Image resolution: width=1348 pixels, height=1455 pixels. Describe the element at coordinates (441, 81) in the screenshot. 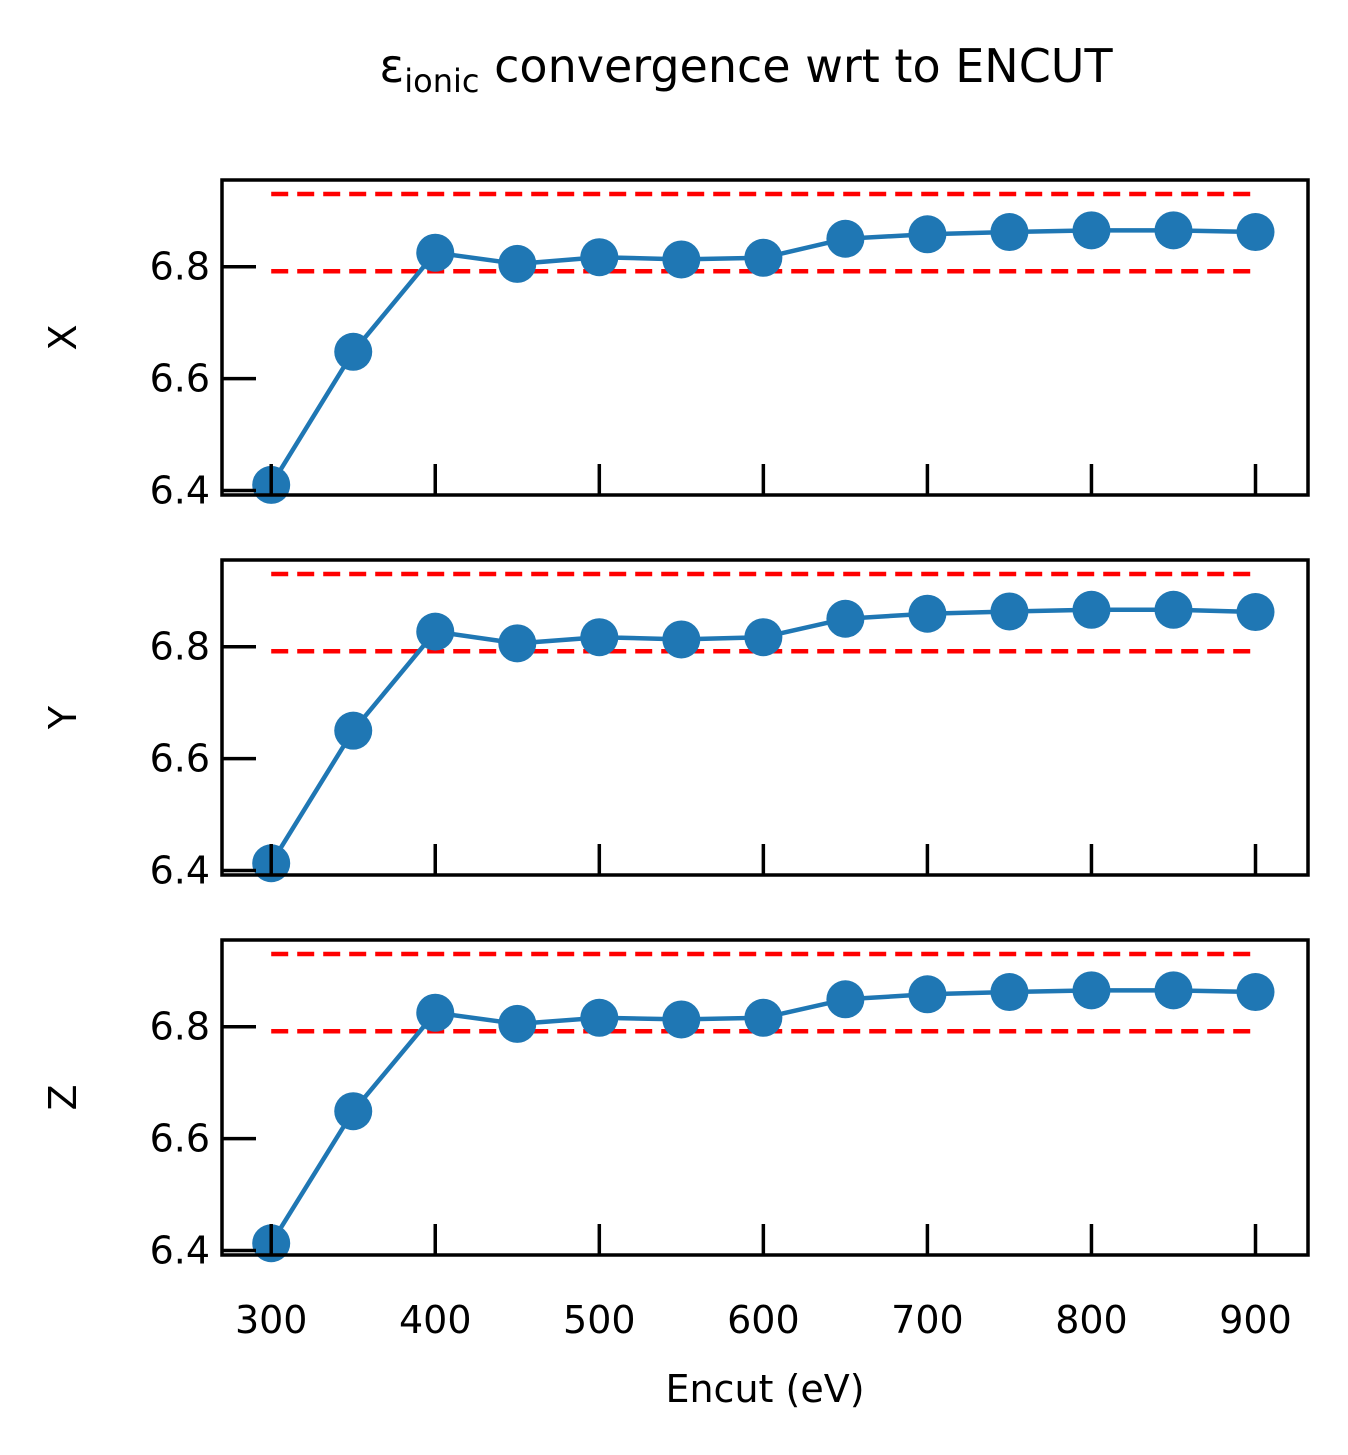

I see `title-subscript: ionic` at that location.